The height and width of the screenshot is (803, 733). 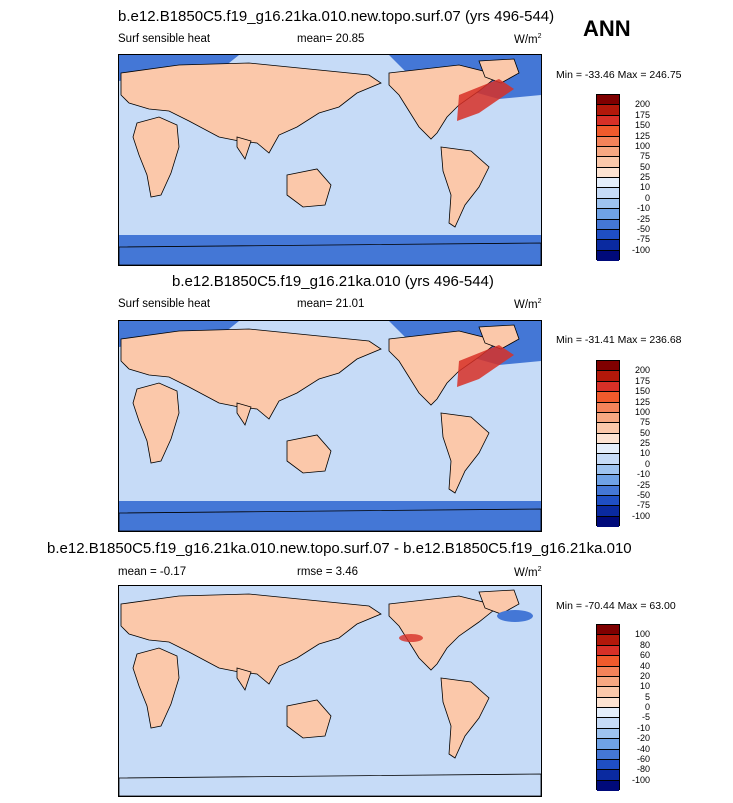 I want to click on colorbar-label: 200, so click(x=642, y=370).